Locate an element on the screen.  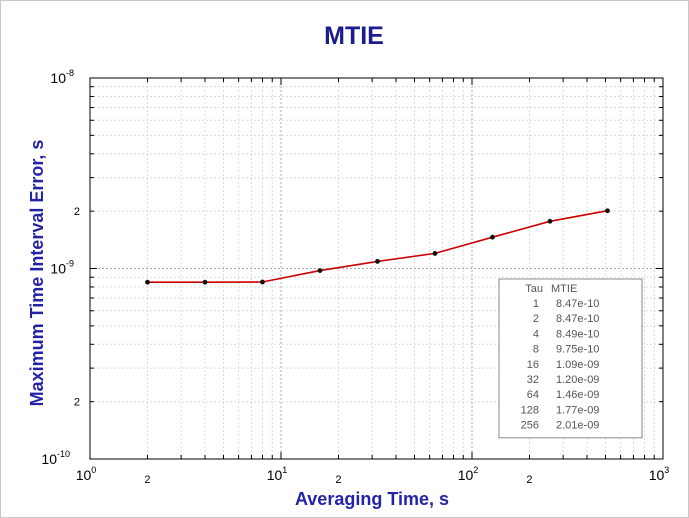
legend-tau-value: 128 is located at coordinates (530, 410).